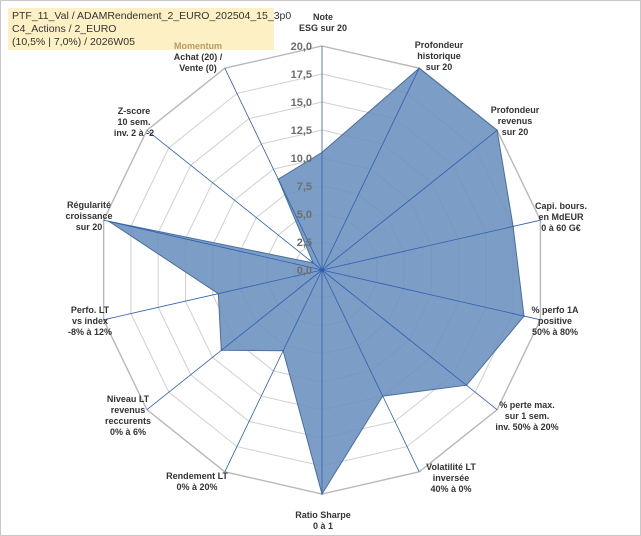 The image size is (641, 536). I want to click on axis-label-line: Capi. bours., so click(561, 206).